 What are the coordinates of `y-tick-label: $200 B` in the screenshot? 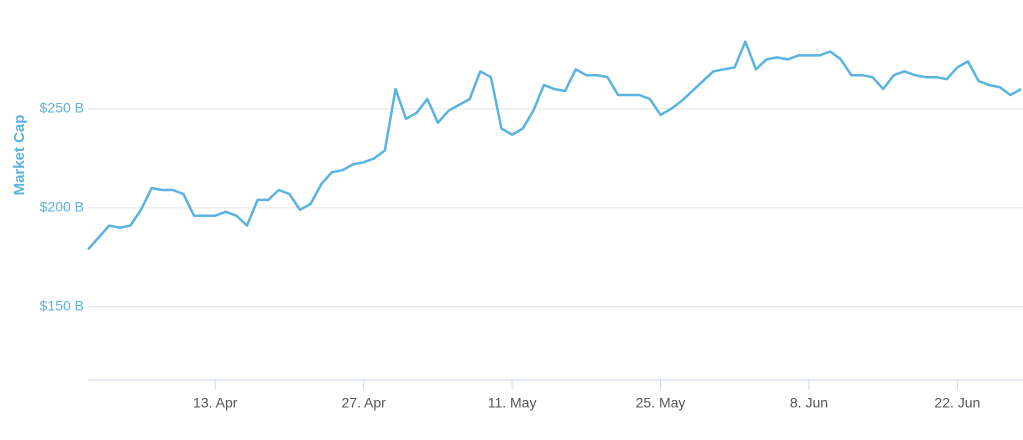 It's located at (62, 207).